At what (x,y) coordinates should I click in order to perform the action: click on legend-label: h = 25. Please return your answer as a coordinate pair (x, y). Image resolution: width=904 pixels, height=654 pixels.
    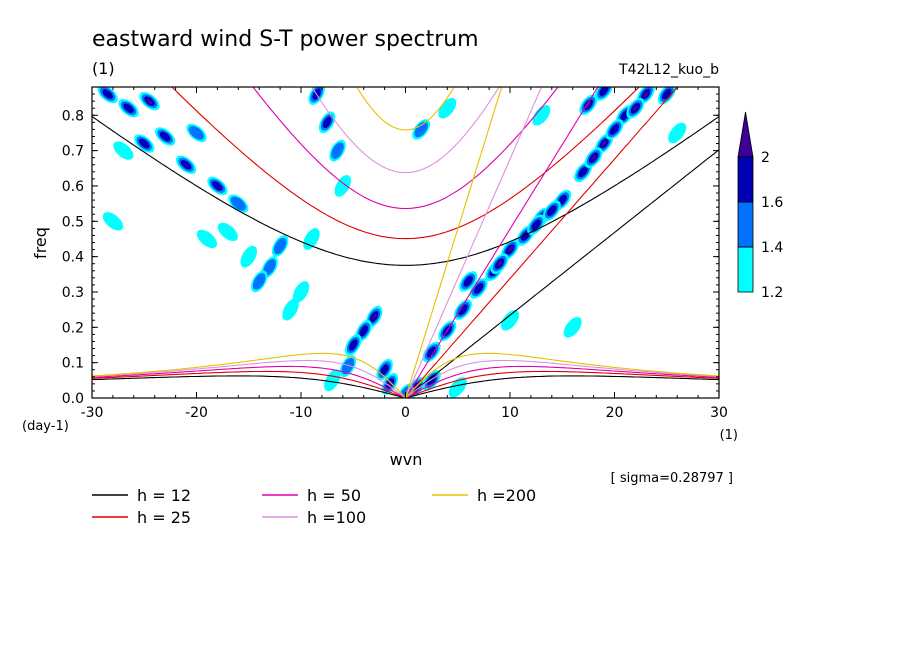
    Looking at the image, I should click on (164, 517).